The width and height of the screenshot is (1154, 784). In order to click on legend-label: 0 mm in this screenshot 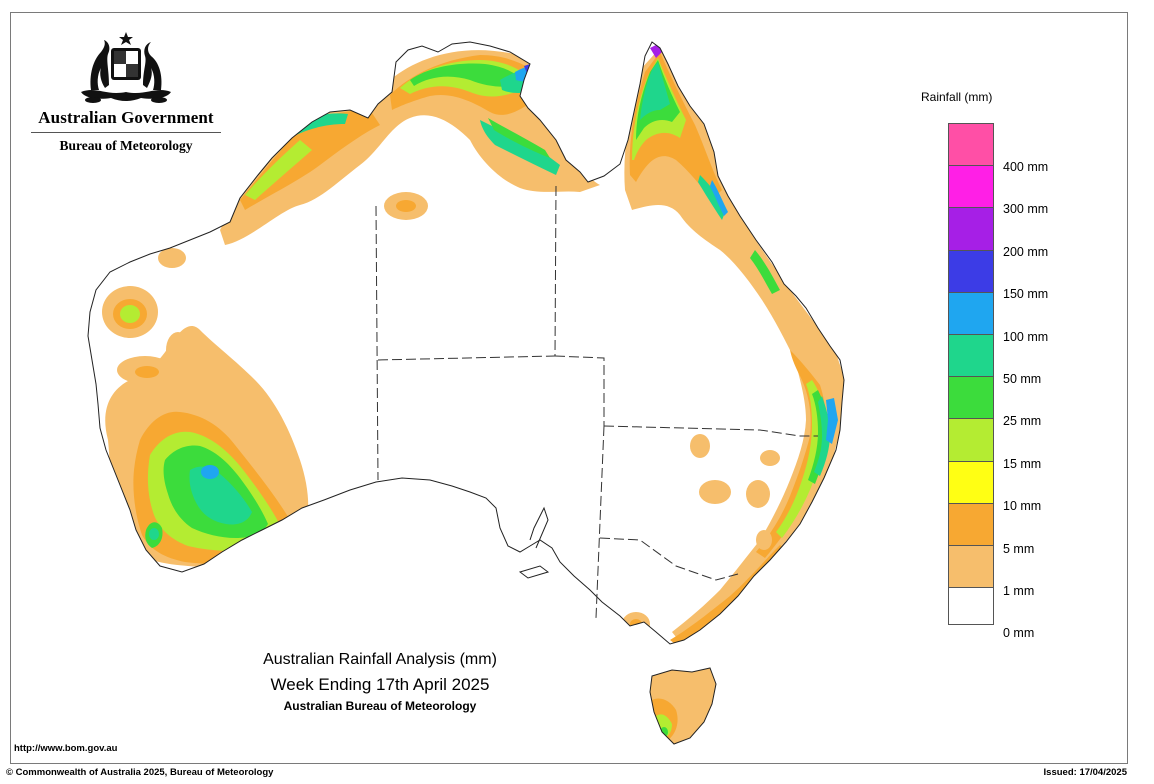, I will do `click(1019, 633)`.